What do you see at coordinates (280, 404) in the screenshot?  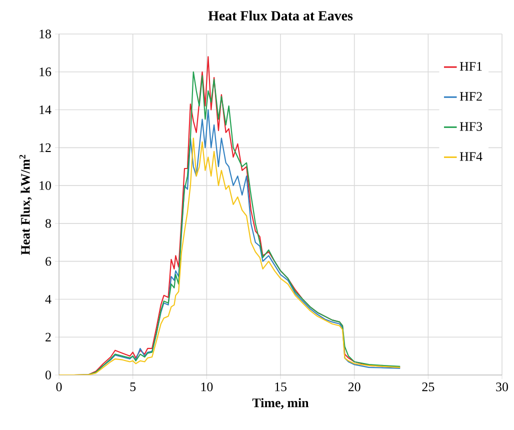 I see `x-axis-title: Time, min` at bounding box center [280, 404].